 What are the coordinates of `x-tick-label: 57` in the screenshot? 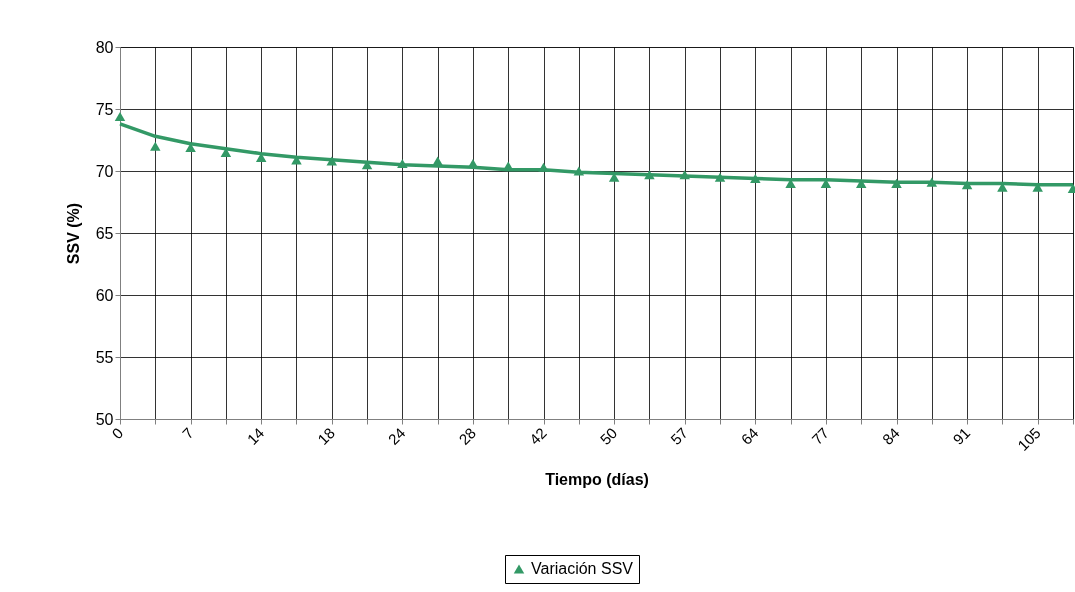 It's located at (679, 436).